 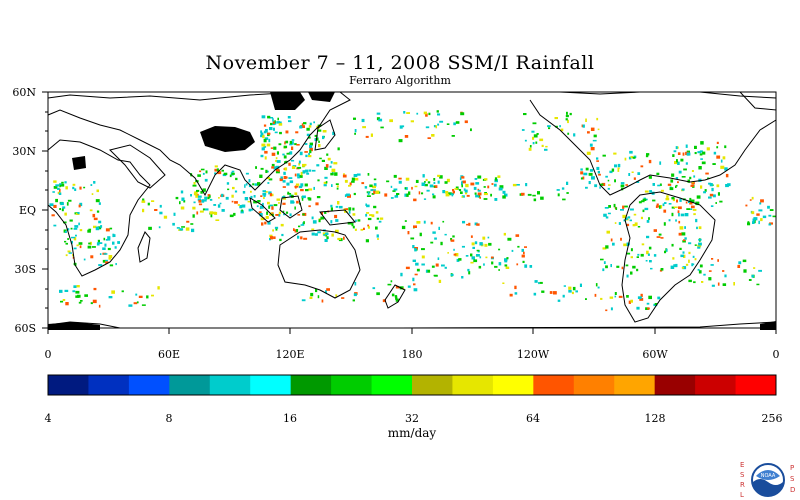 What do you see at coordinates (311, 385) in the screenshot?
I see `colorbar-swatch` at bounding box center [311, 385].